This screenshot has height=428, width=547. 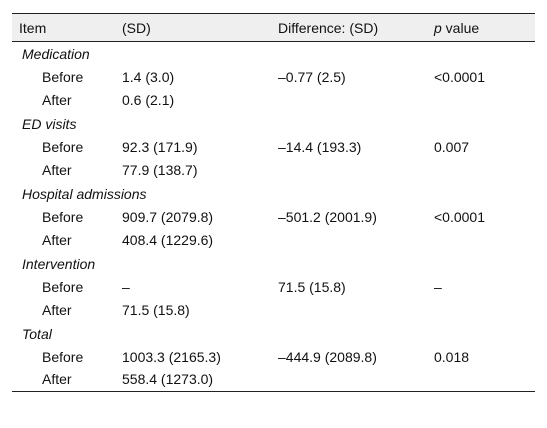 I want to click on table-row: After 71.5 (15.8), so click(x=273, y=310).